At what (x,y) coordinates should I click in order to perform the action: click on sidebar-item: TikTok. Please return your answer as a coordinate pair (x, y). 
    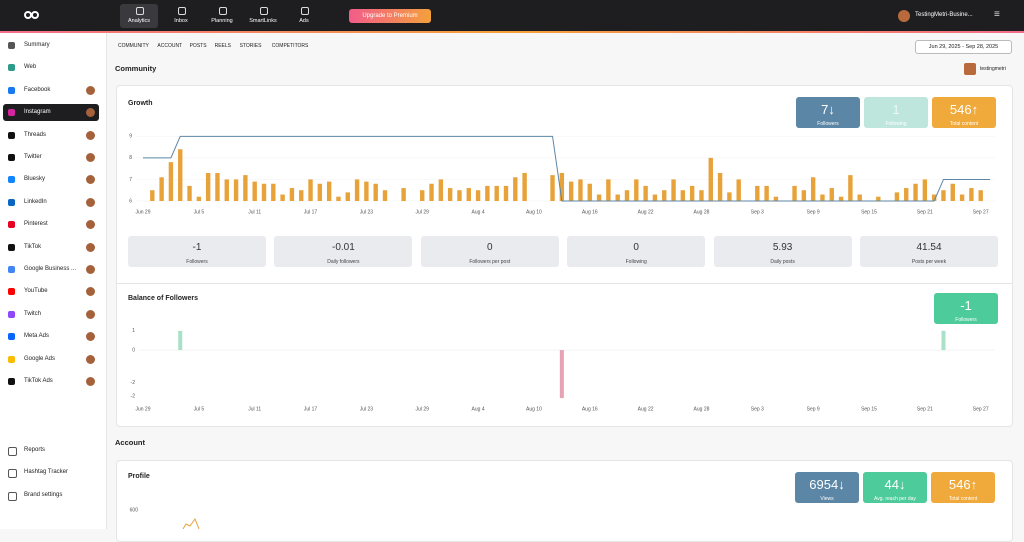
    Looking at the image, I should click on (51, 247).